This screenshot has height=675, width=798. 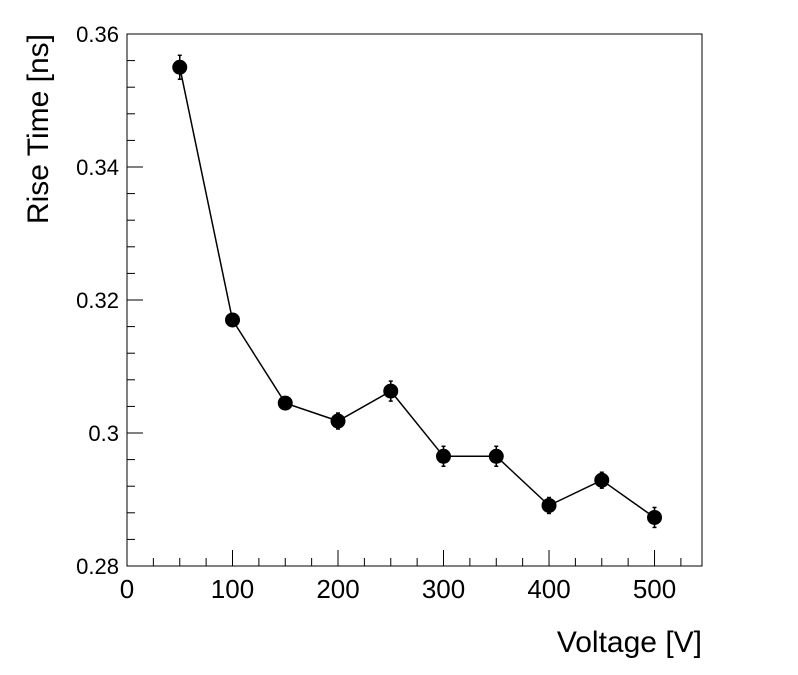 What do you see at coordinates (103, 433) in the screenshot?
I see `y-tick-label: 0.3` at bounding box center [103, 433].